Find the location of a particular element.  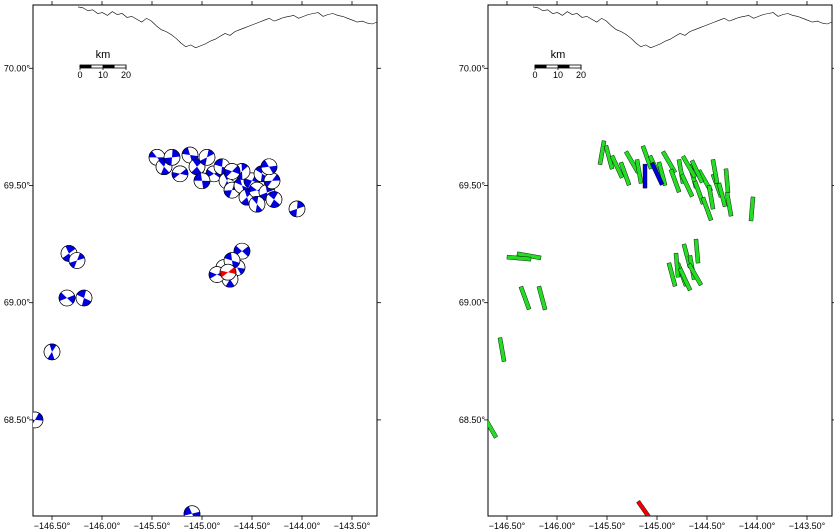

focal-mechanism-highlight is located at coordinates (228, 272).